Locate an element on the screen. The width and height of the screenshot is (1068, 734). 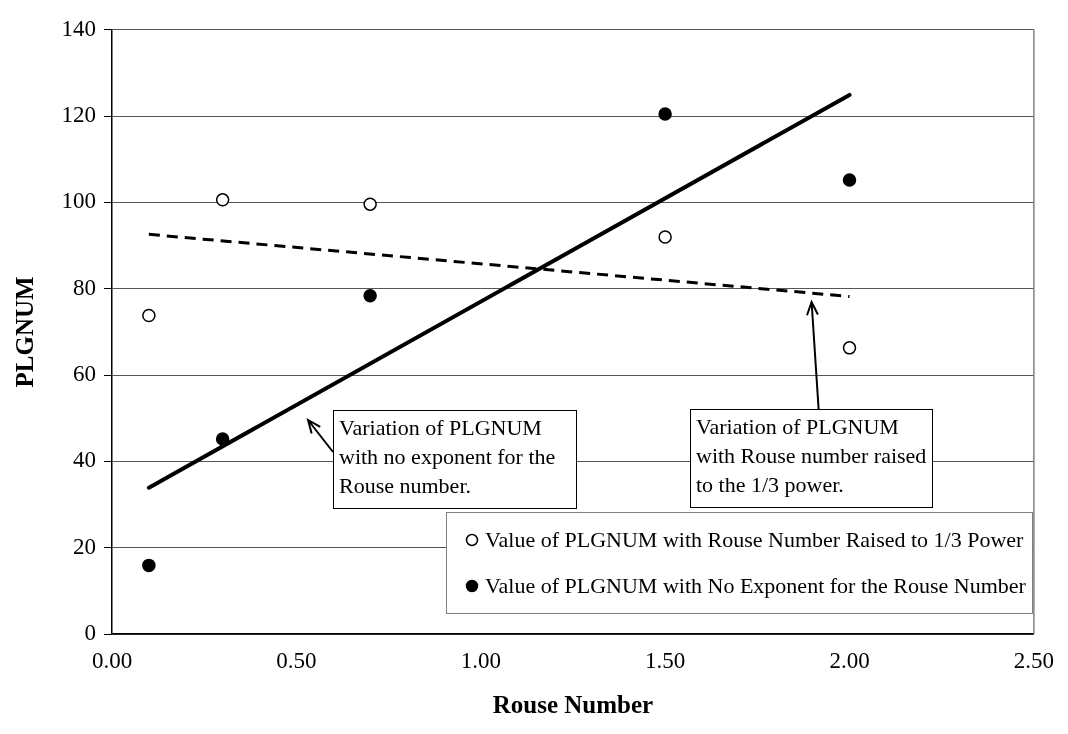
x-tick-label: 0.00 is located at coordinates (112, 660).